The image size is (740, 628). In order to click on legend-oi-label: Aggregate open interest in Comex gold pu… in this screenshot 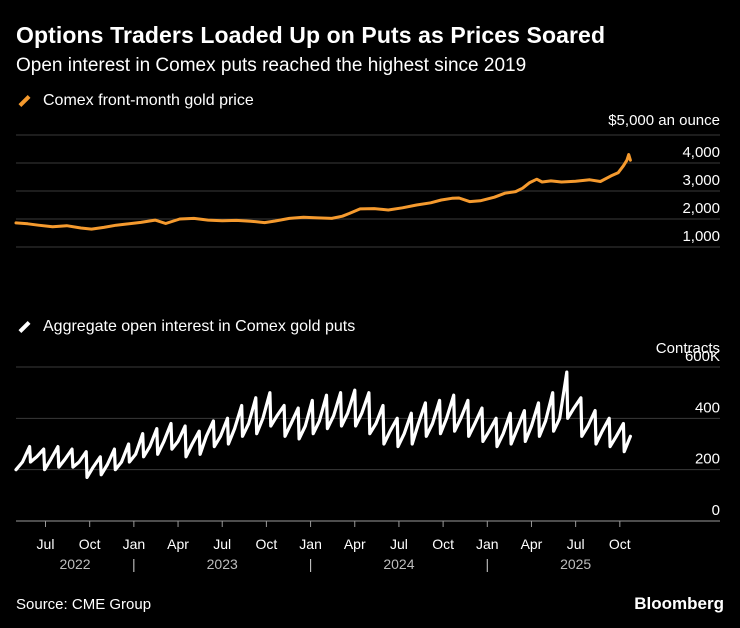, I will do `click(199, 326)`.